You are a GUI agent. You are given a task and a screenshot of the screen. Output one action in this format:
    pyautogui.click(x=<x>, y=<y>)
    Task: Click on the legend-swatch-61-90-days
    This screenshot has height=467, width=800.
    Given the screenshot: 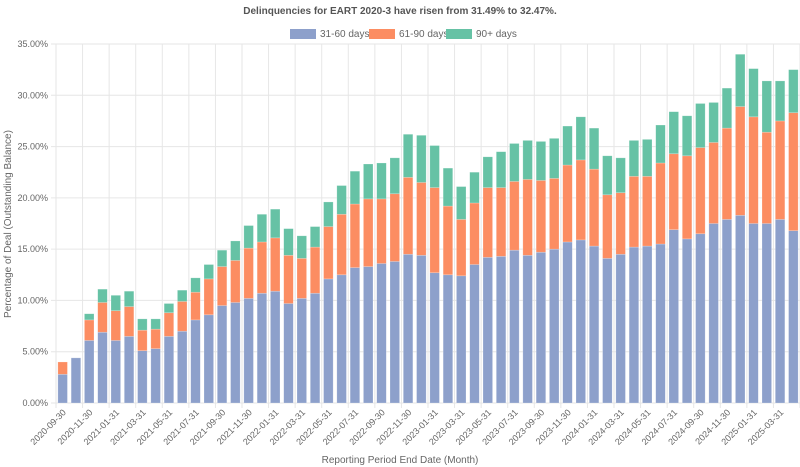 What is the action you would take?
    pyautogui.click(x=382, y=34)
    